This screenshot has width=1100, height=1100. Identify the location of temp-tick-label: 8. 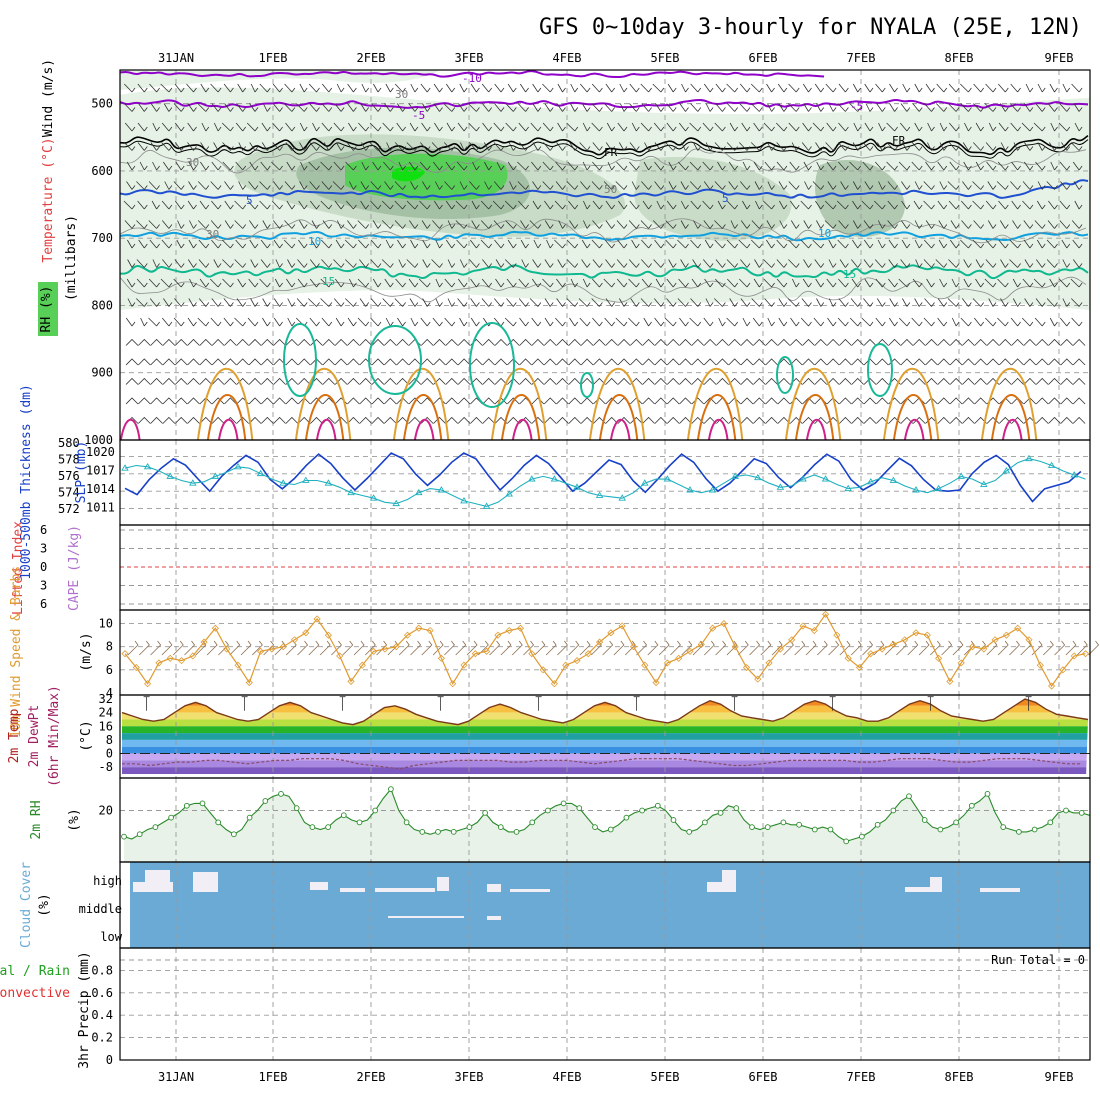
(109, 740).